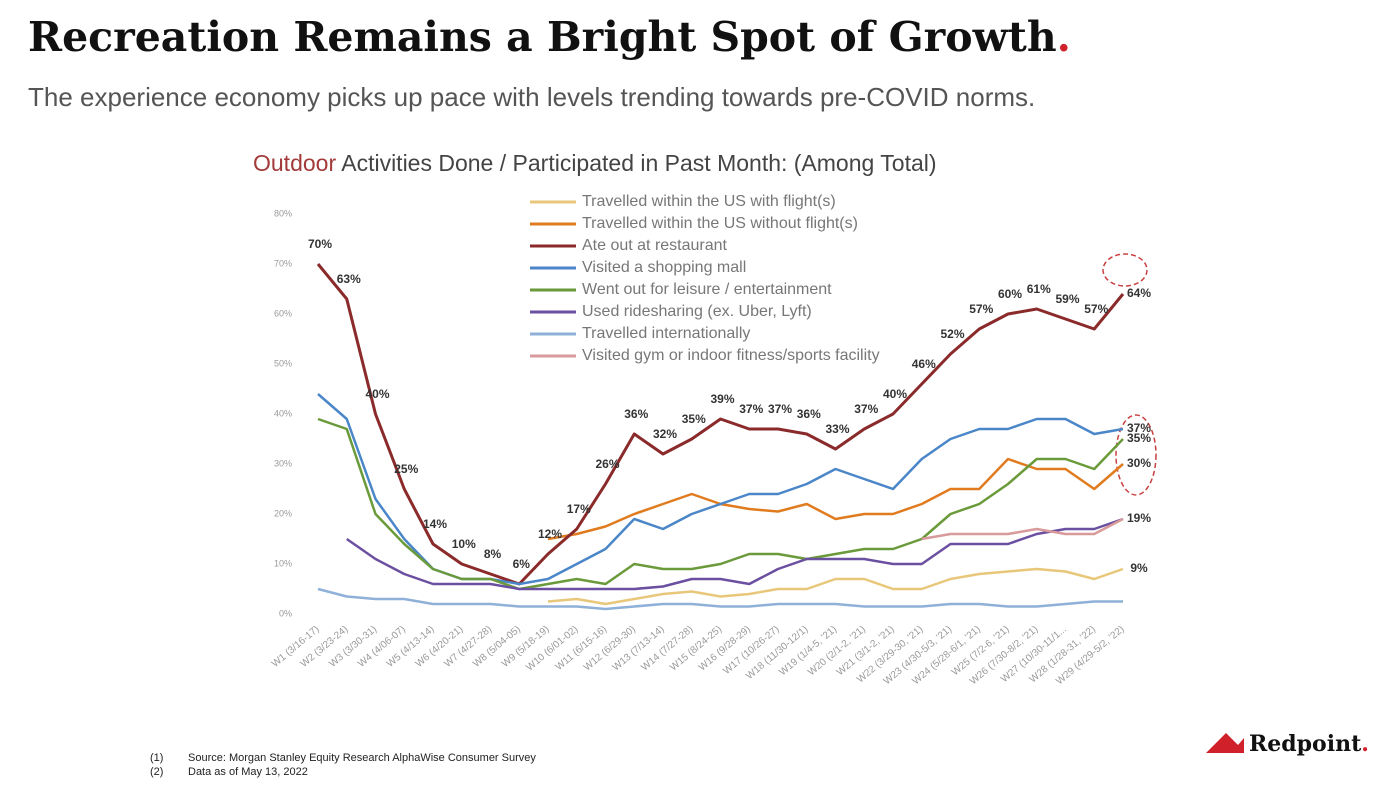 This screenshot has height=791, width=1400. I want to click on y-tick-label: 50%, so click(283, 363).